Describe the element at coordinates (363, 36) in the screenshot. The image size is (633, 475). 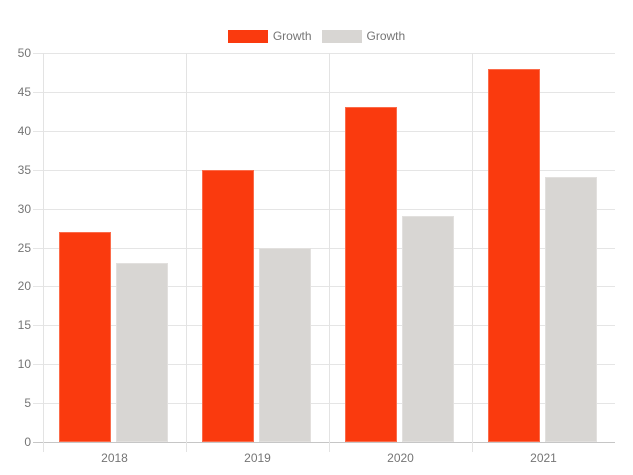
I see `legend-item-2: Growth` at that location.